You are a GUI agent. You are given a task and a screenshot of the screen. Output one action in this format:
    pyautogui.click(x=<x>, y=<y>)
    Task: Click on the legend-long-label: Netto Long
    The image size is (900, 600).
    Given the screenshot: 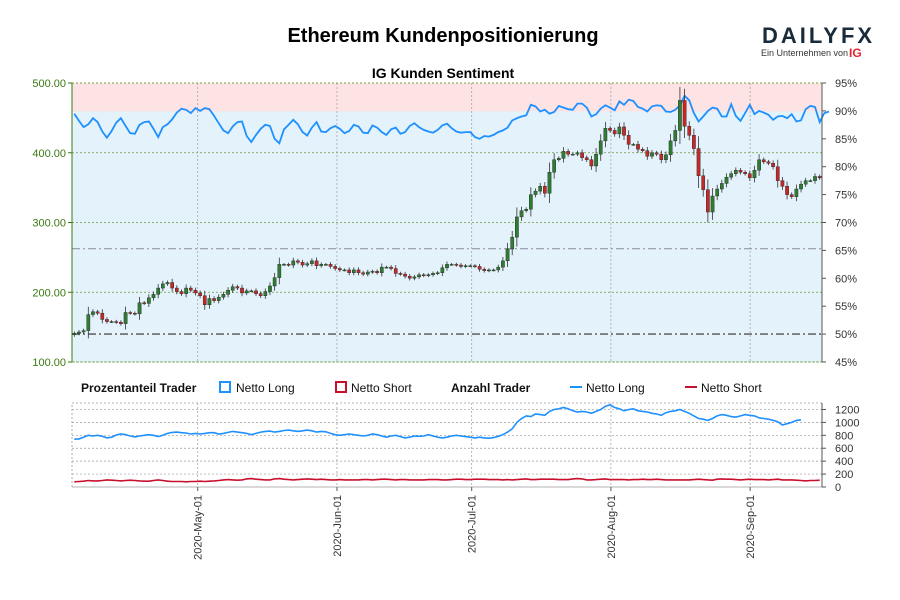 What is the action you would take?
    pyautogui.click(x=265, y=388)
    